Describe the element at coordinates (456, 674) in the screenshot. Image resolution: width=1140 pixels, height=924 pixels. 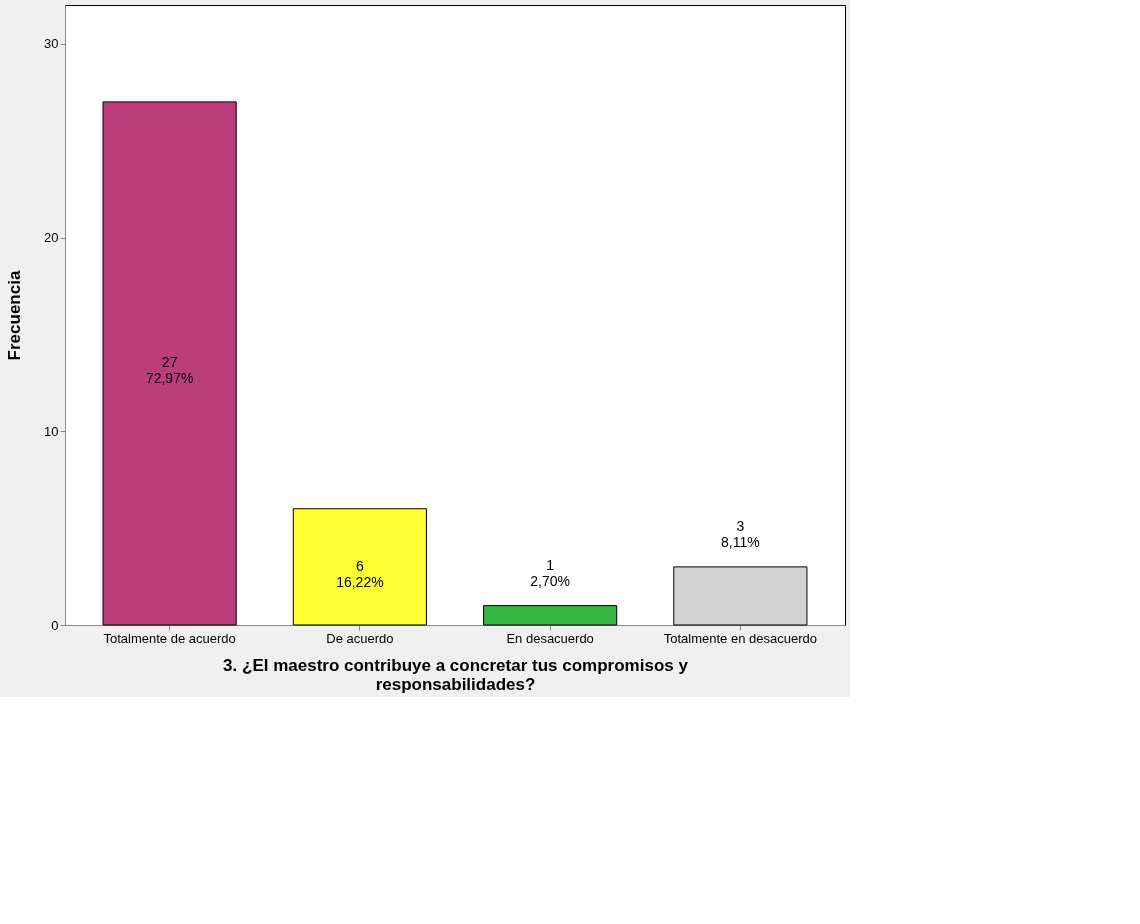
I see `x-axis-title: 3. ¿El maestro contribuye a concretar tus compromisos y responsabilidades?` at that location.